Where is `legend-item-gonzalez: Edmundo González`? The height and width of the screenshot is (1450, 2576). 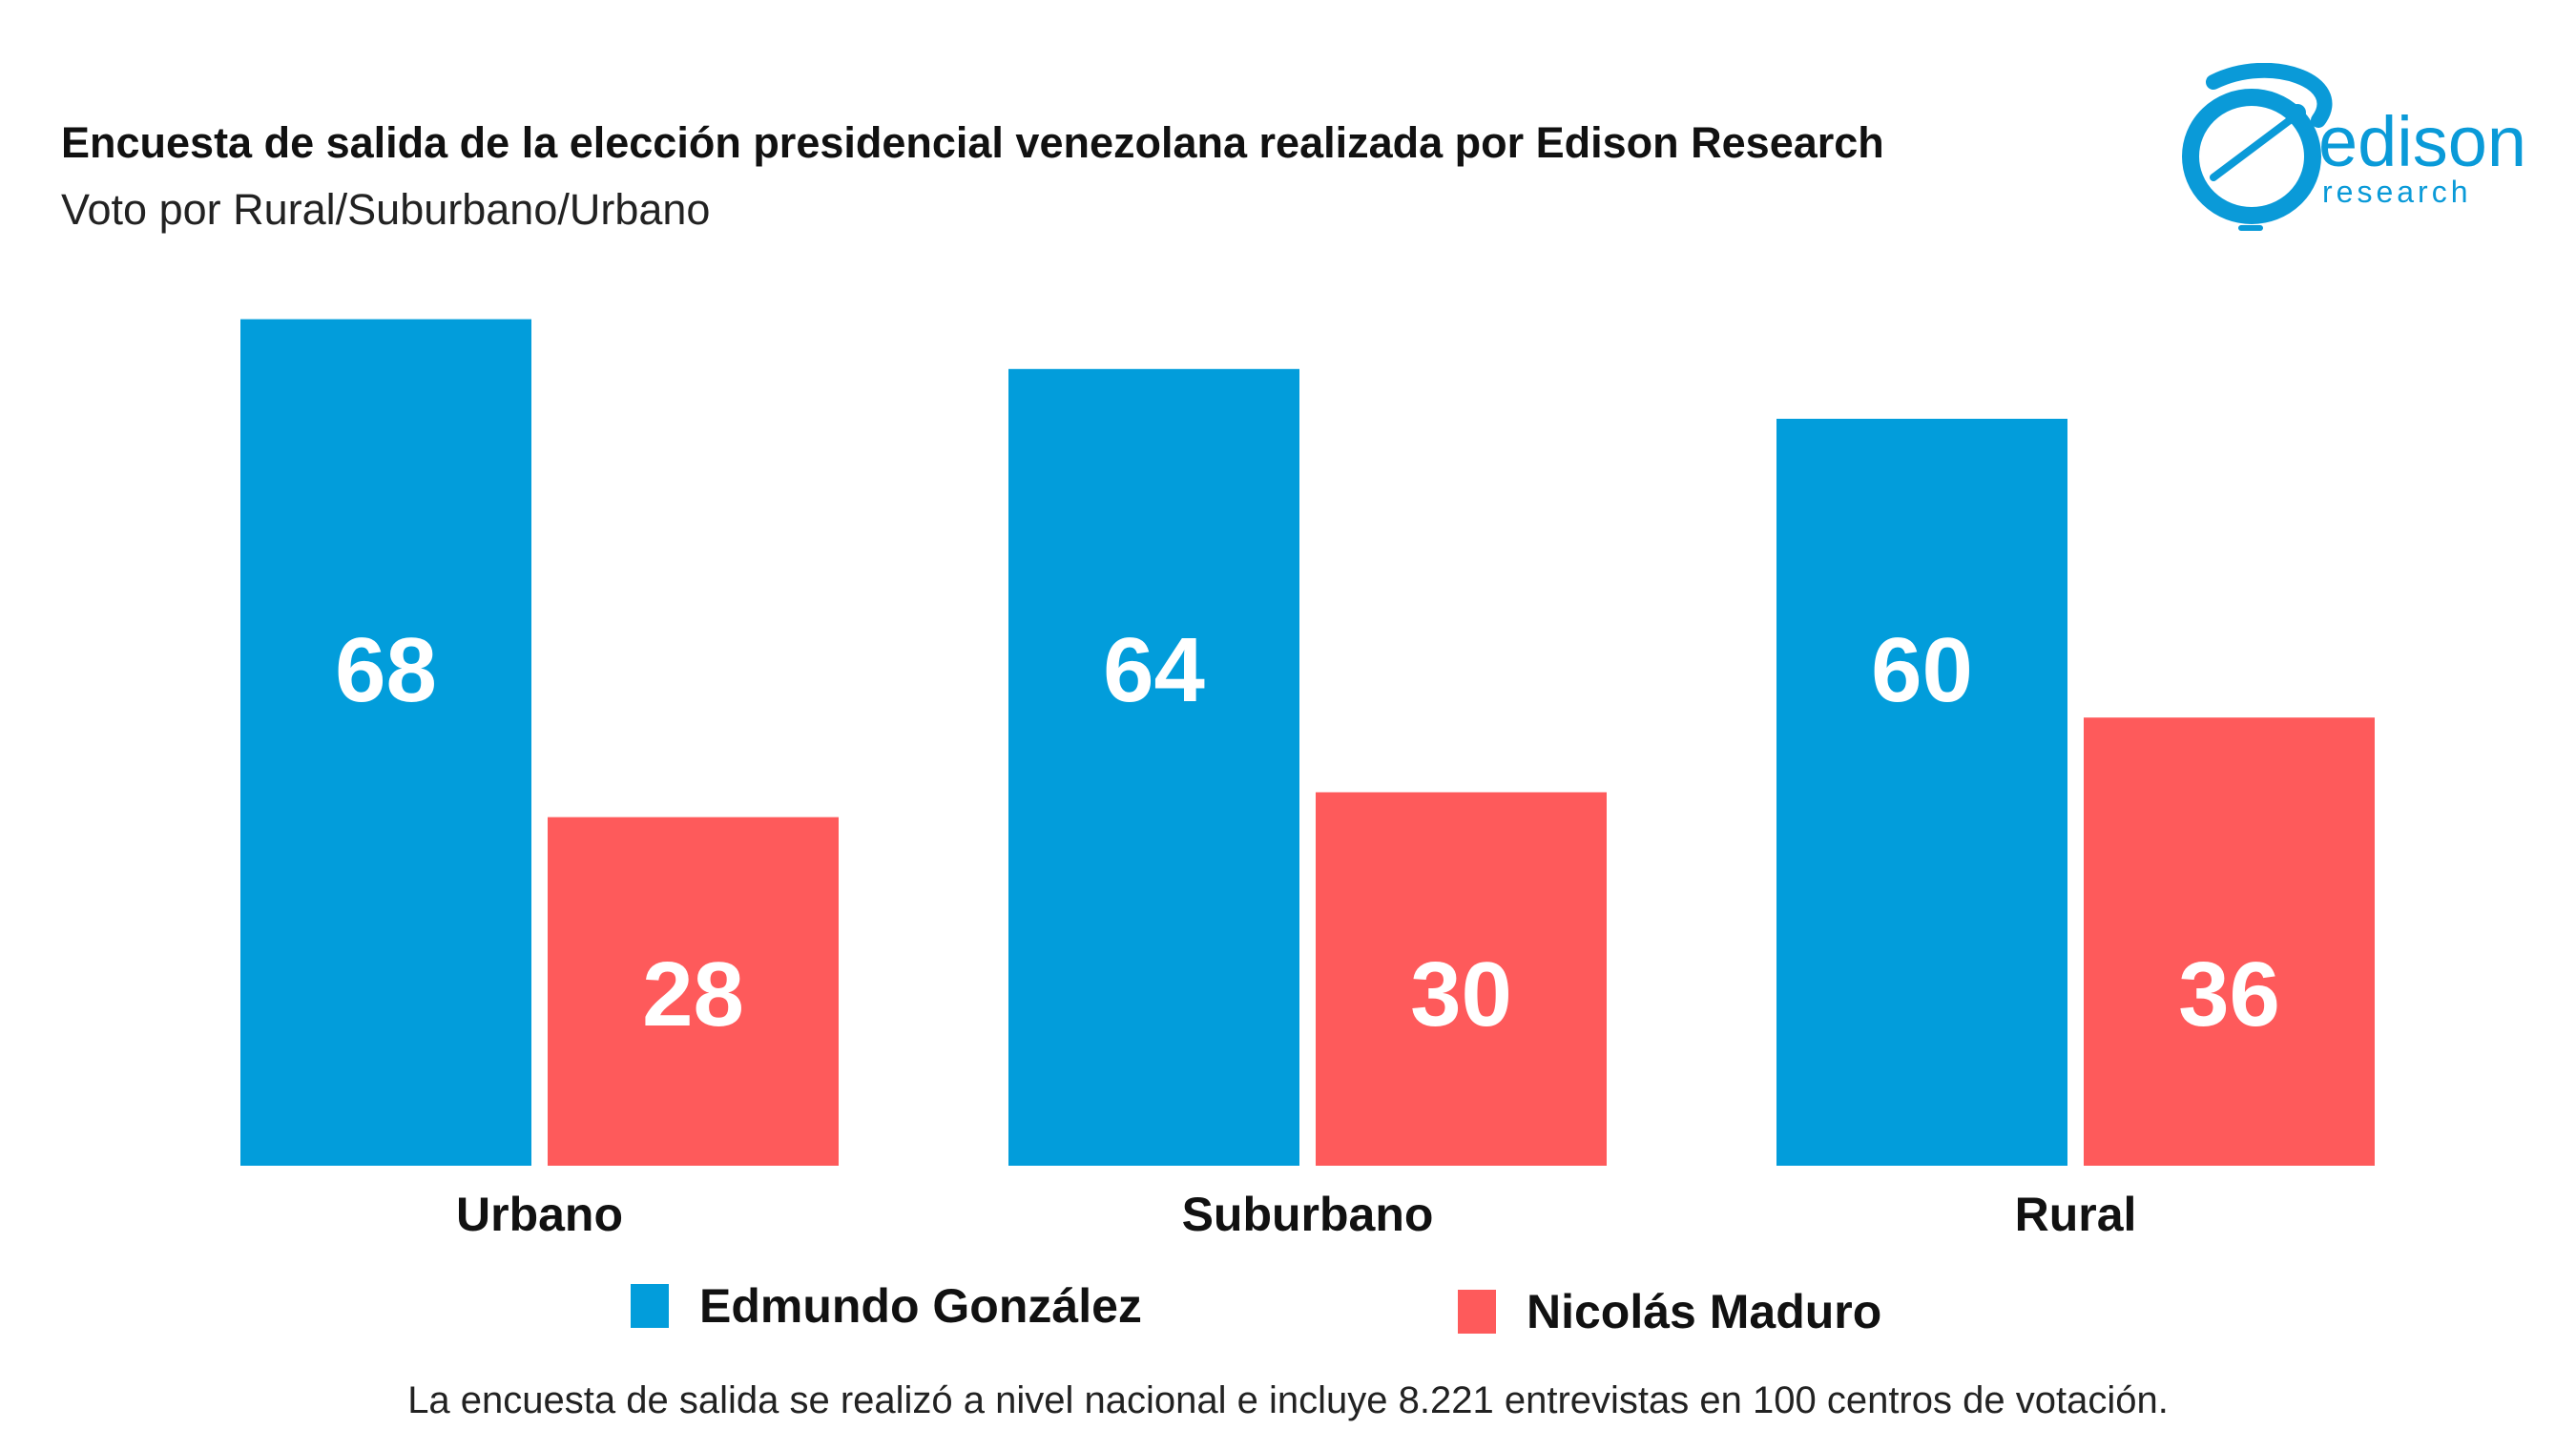
legend-item-gonzalez: Edmundo González is located at coordinates (886, 1306).